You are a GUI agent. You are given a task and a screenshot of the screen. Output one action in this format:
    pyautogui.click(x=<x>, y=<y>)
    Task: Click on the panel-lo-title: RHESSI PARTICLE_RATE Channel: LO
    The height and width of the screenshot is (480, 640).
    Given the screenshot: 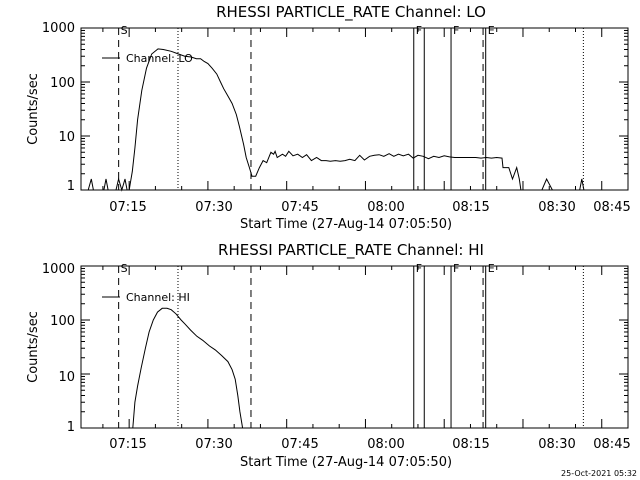 What is the action you would take?
    pyautogui.click(x=351, y=12)
    